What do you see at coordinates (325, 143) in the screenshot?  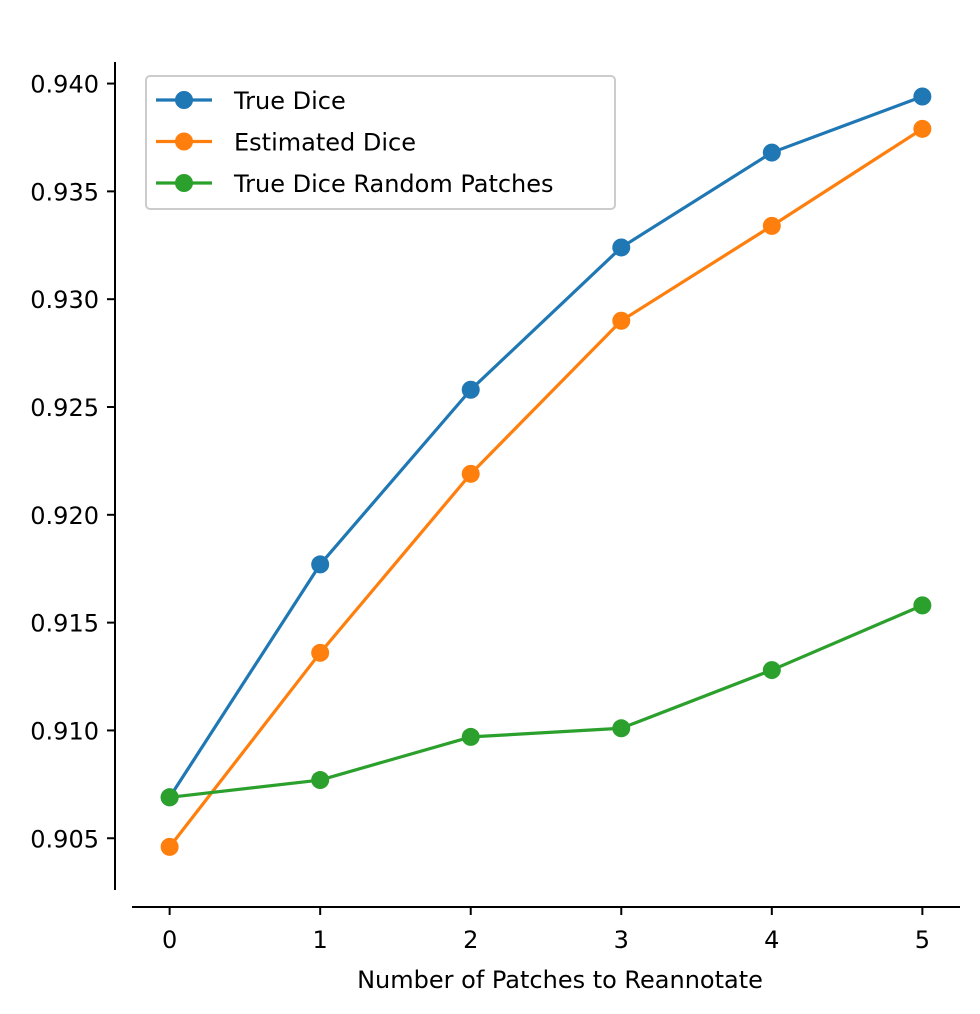 I see `legend-label: Estimated Dice` at bounding box center [325, 143].